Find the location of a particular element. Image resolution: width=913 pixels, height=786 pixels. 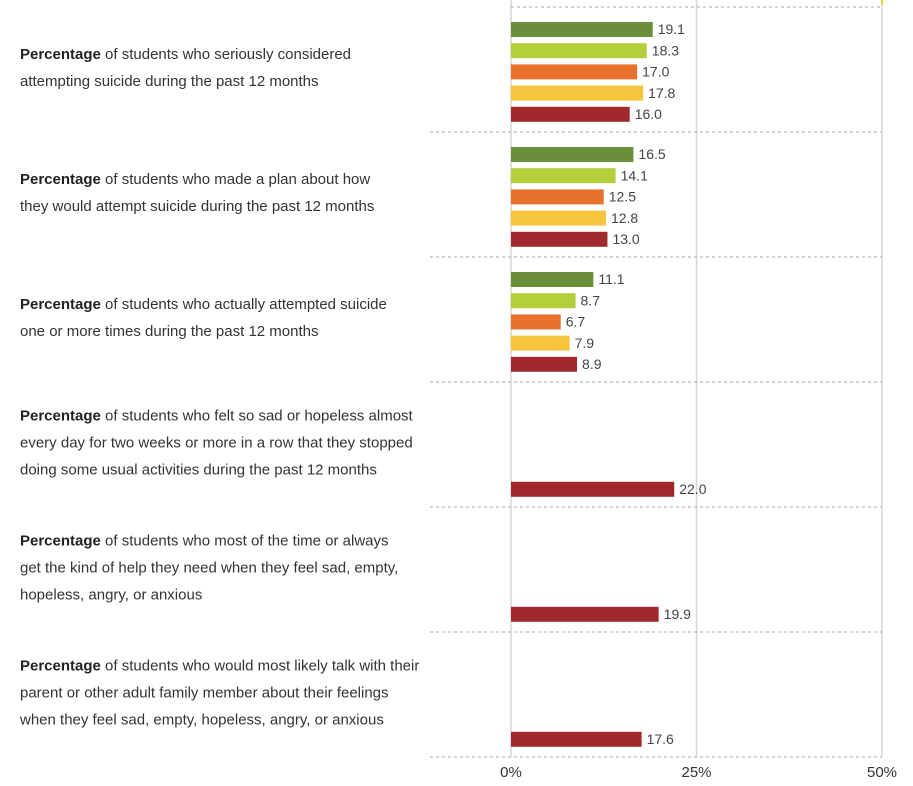

value-label: 7.9 is located at coordinates (585, 343).